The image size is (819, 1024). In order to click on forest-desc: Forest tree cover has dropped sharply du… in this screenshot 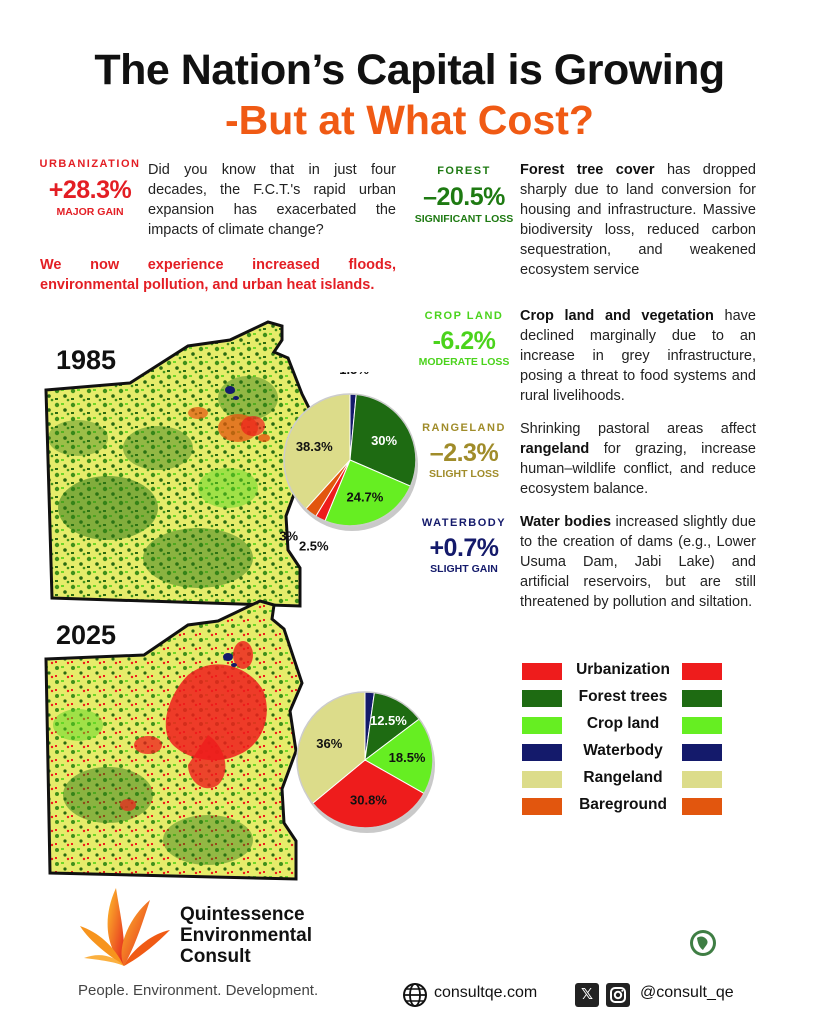, I will do `click(638, 220)`.